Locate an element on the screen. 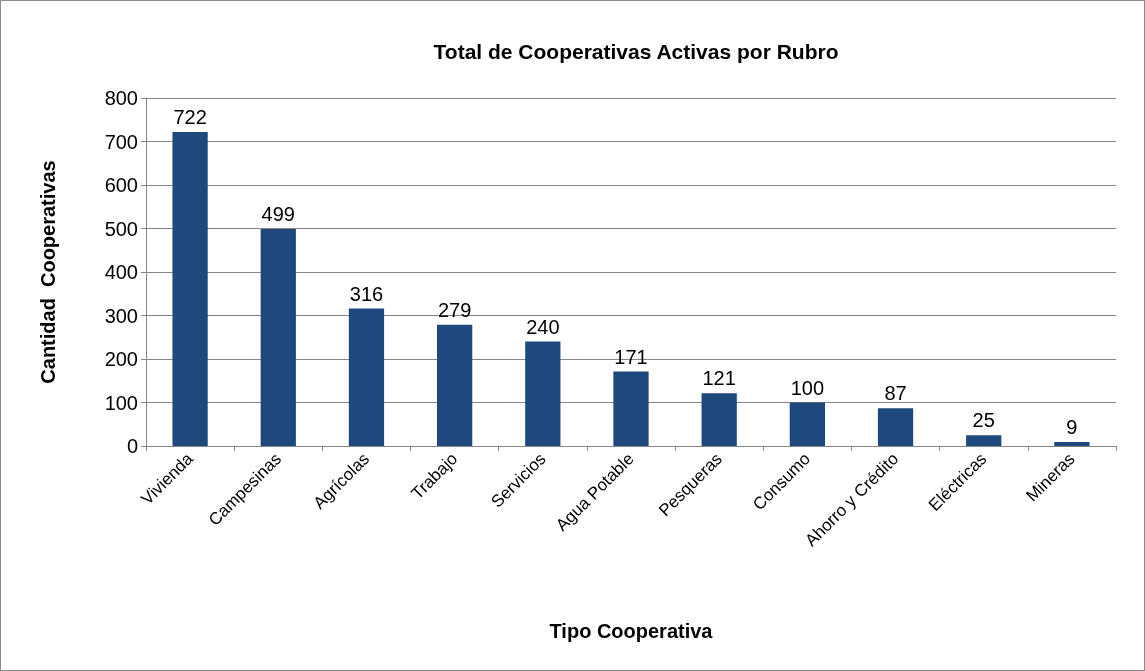 This screenshot has width=1145, height=671. y-tick-label: 100 is located at coordinates (121, 402).